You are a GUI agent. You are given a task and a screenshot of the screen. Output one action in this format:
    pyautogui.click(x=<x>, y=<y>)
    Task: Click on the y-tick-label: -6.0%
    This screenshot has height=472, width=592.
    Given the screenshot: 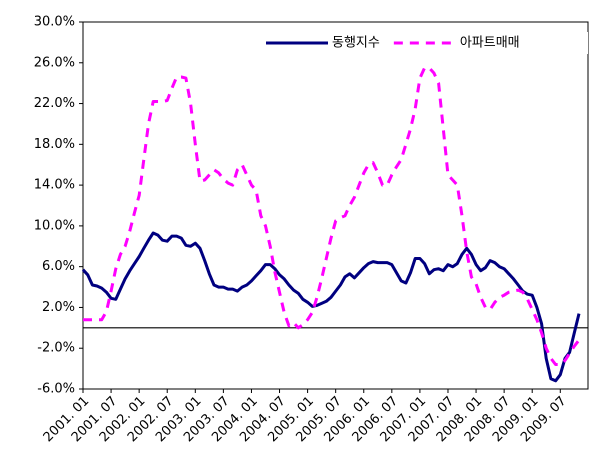 What is the action you would take?
    pyautogui.click(x=56, y=389)
    